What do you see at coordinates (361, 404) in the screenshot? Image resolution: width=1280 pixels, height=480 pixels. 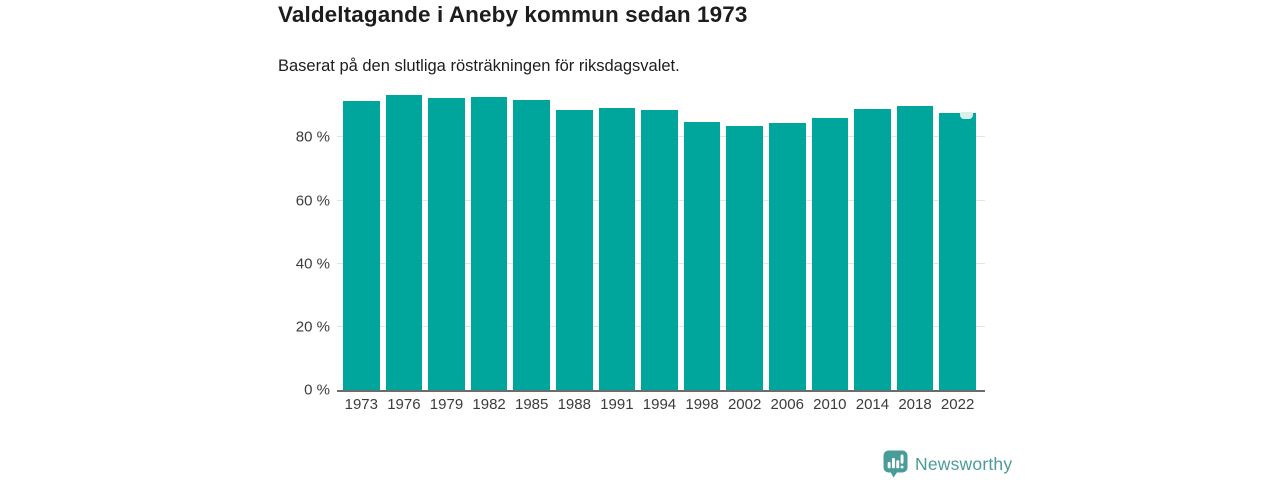 I see `x-tick-label-1973: 1973` at bounding box center [361, 404].